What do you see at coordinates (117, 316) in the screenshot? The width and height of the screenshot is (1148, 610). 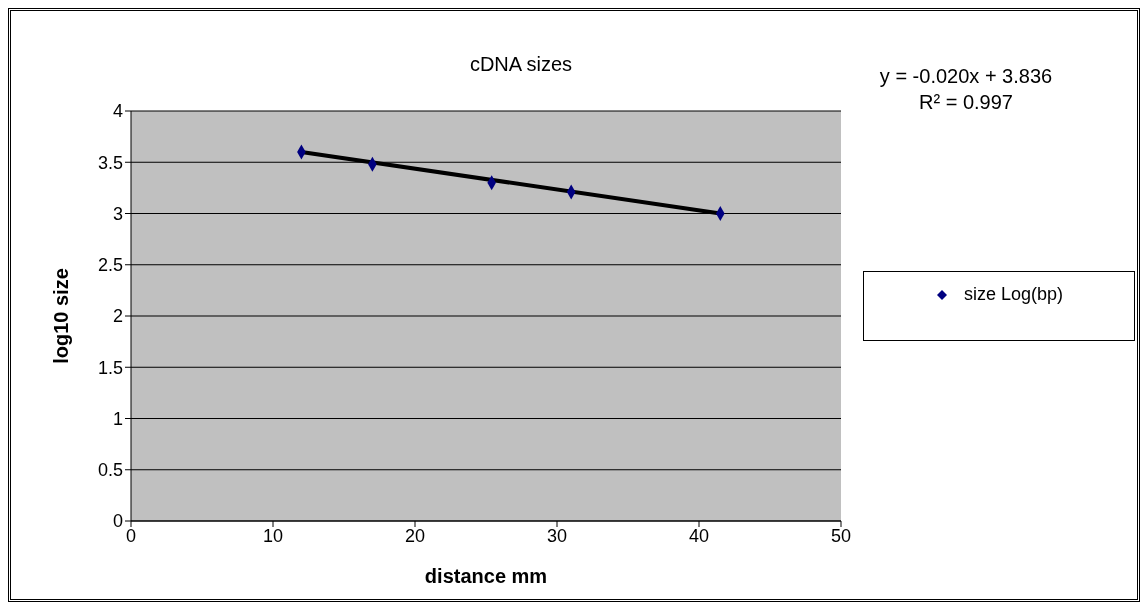 I see `y-tick-label: 2` at bounding box center [117, 316].